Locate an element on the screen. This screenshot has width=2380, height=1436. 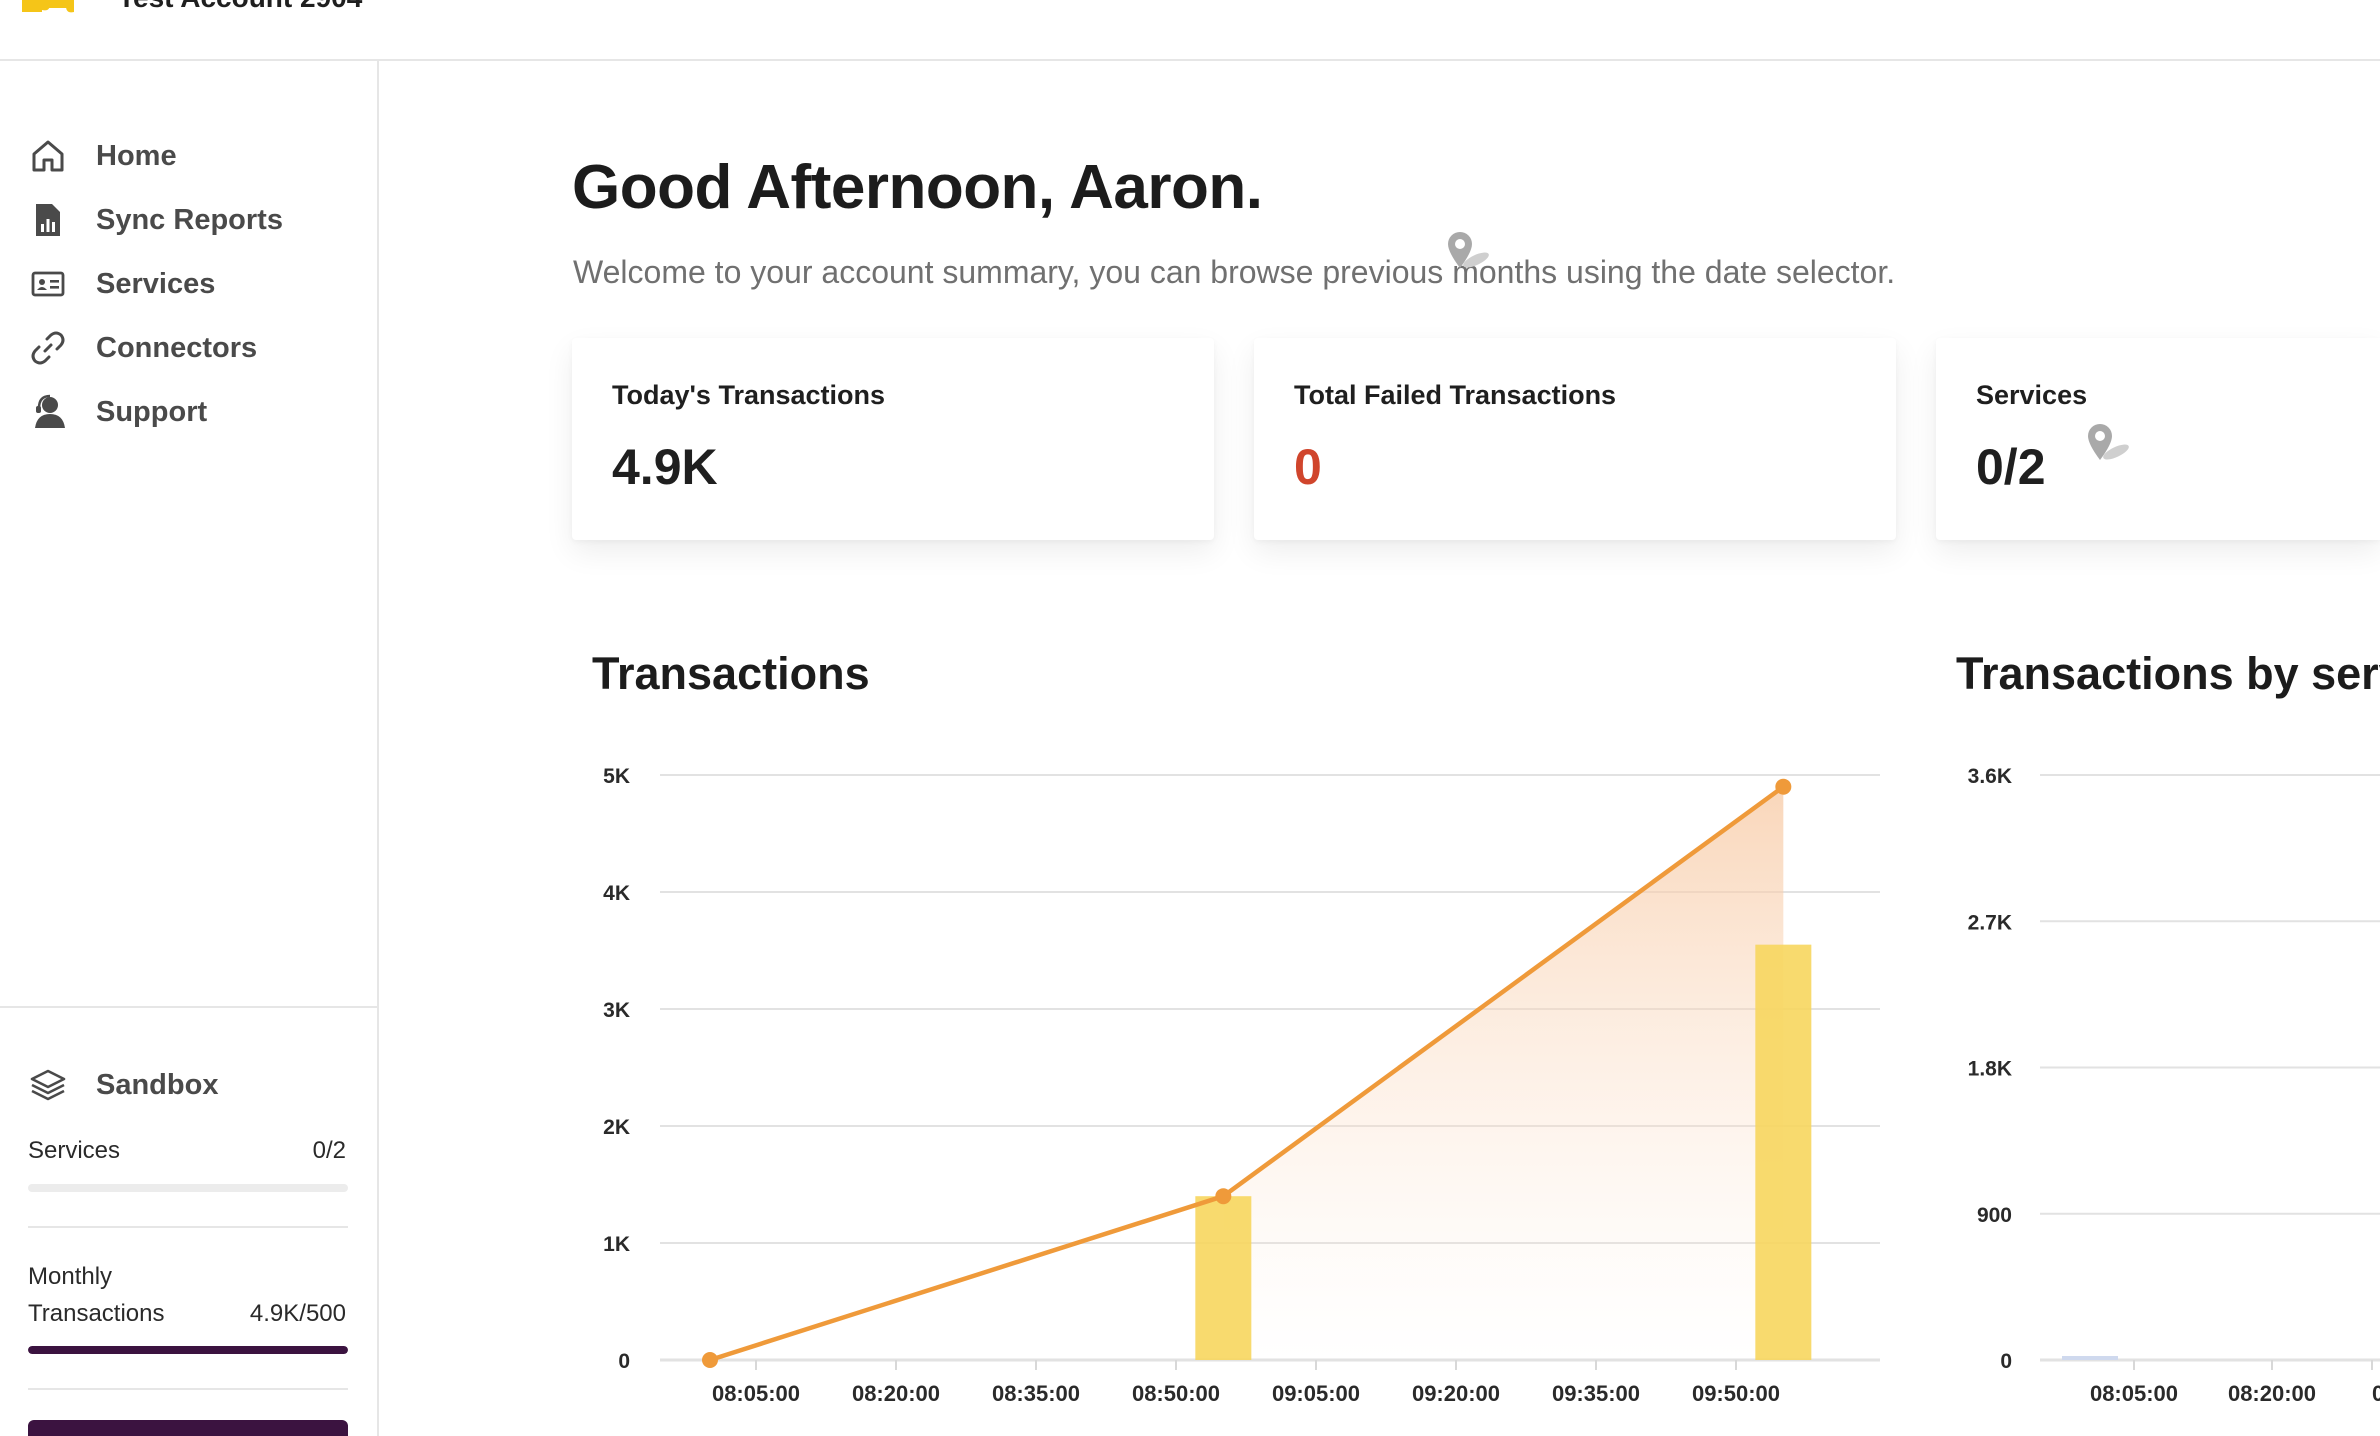
stat-card-today-transactions: Today's Transactions 4.9K is located at coordinates (893, 439).